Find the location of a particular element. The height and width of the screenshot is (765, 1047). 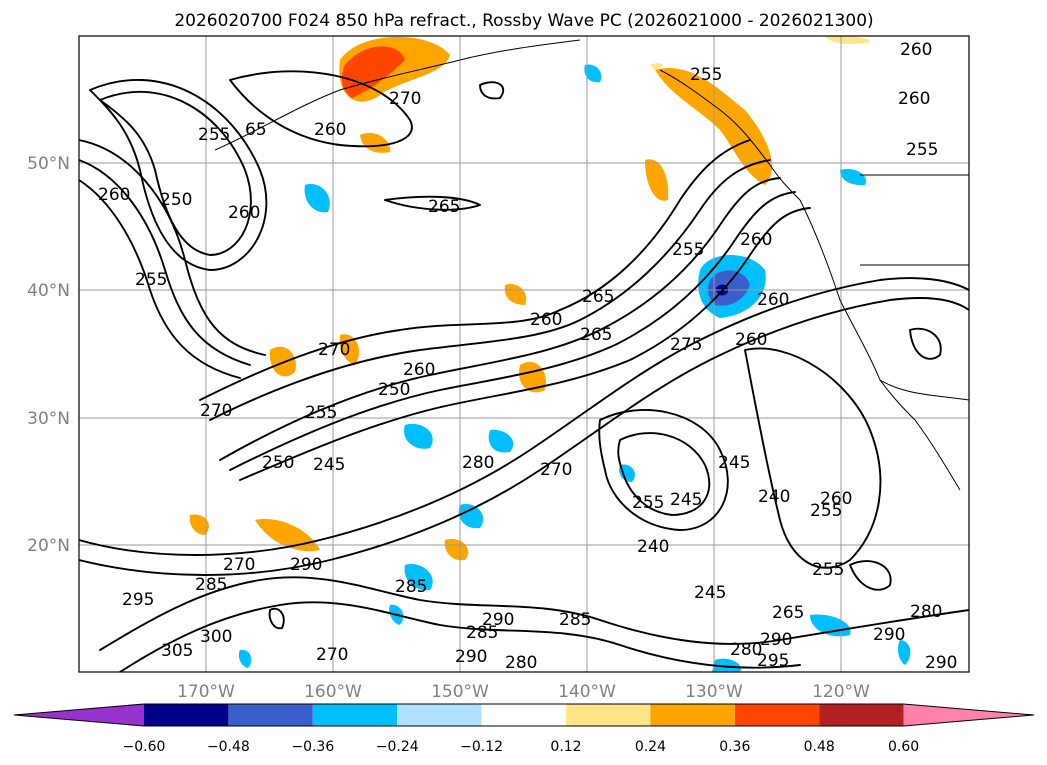

lon-label-150w: 150°W is located at coordinates (460, 692).